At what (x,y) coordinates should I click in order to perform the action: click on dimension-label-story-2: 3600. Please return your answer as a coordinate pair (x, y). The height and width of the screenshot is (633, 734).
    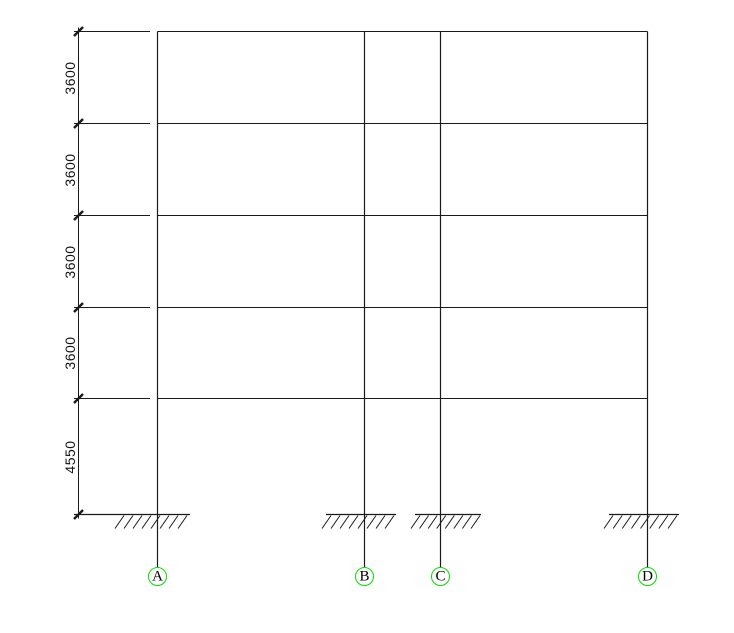
    Looking at the image, I should click on (70, 353).